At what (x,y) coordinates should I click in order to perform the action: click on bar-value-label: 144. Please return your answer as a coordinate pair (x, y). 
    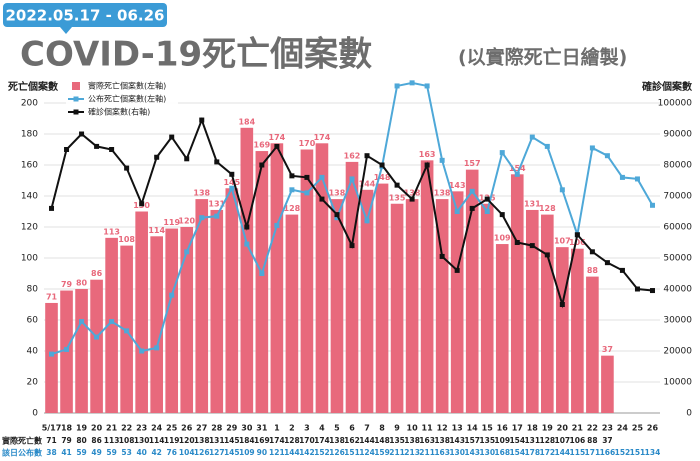
    Looking at the image, I should click on (367, 183).